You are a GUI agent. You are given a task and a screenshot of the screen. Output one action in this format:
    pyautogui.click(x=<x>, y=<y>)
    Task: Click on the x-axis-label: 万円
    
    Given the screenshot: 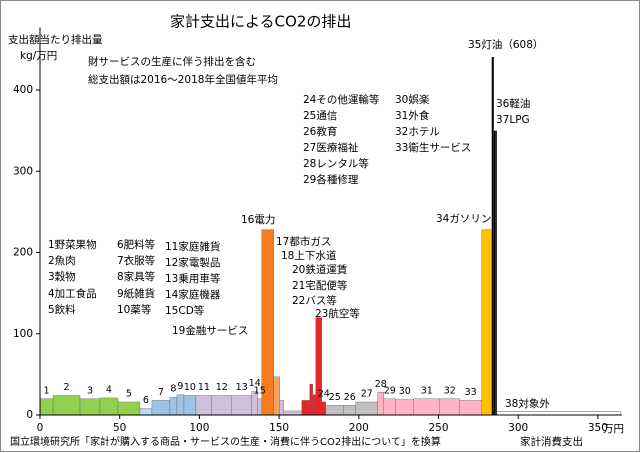 What is the action you would take?
    pyautogui.click(x=613, y=429)
    